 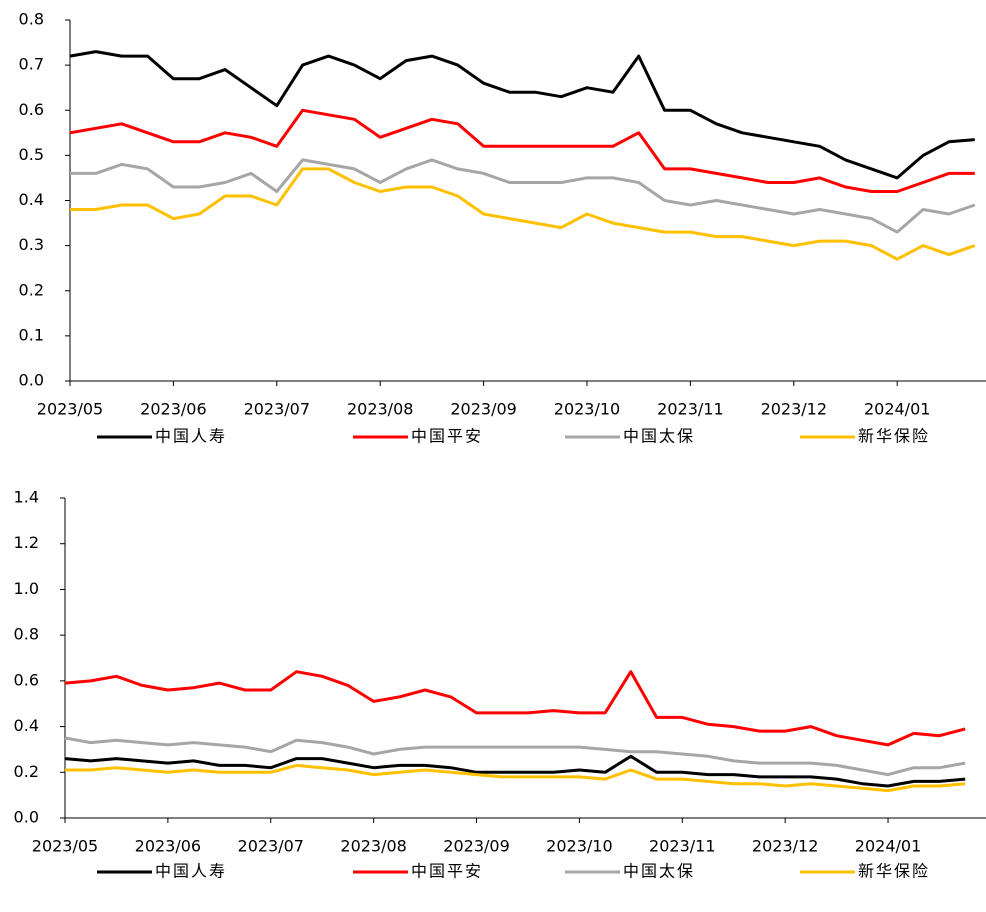 I want to click on y-tick-label: 0.3, so click(x=31, y=244).